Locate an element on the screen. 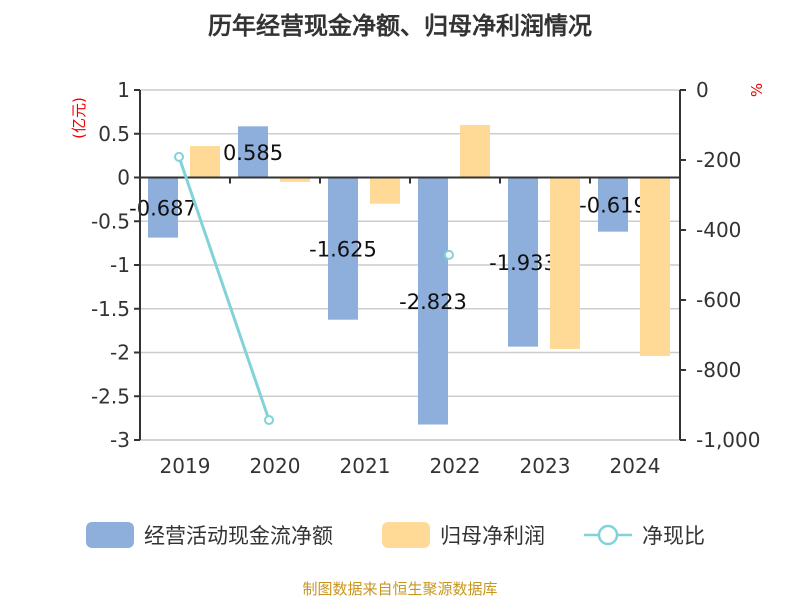 The image size is (800, 600). left-tick-label: -1 is located at coordinates (120, 265).